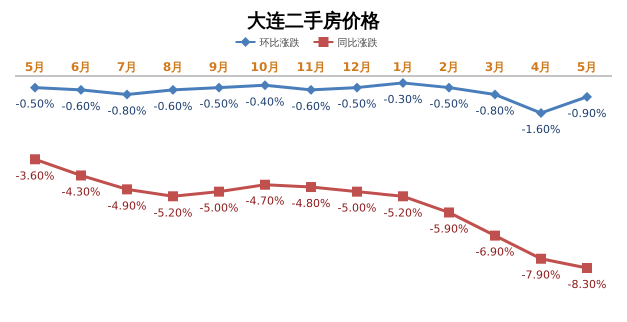  What do you see at coordinates (127, 67) in the screenshot?
I see `x-tick-label: 7月` at bounding box center [127, 67].